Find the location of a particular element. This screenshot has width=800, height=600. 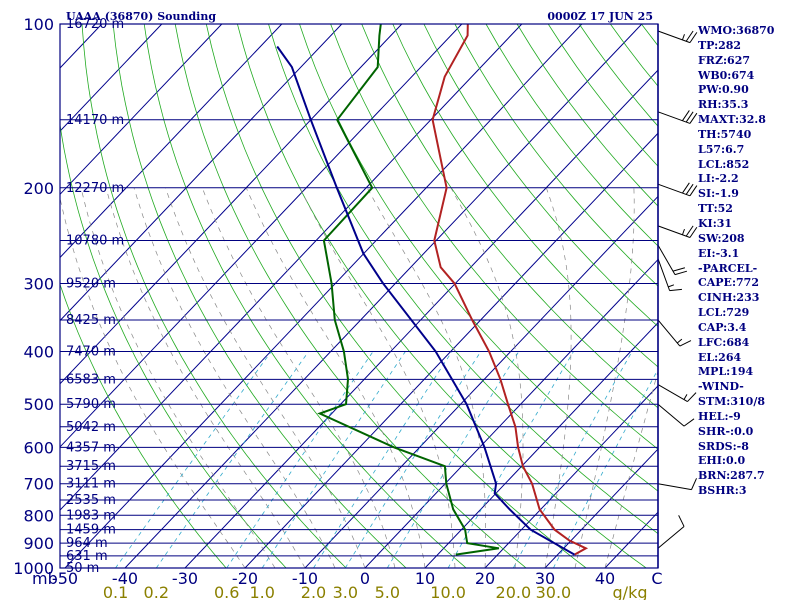

x-tick-label: -10 is located at coordinates (305, 578).